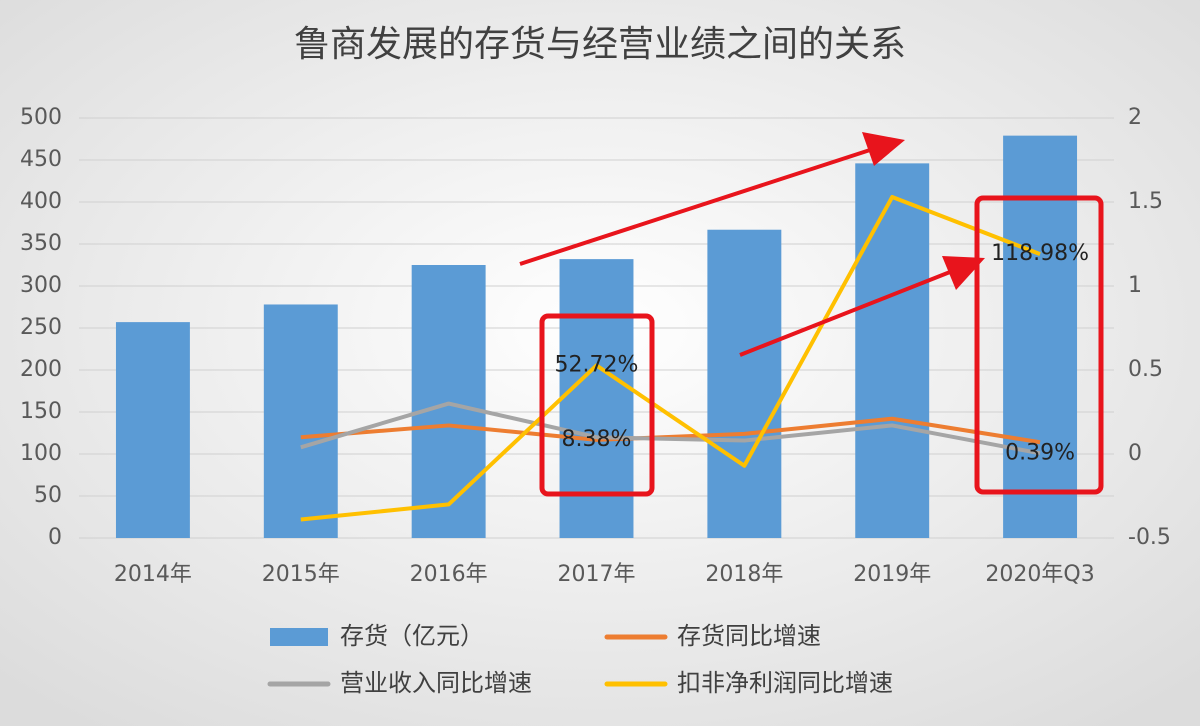  Describe the element at coordinates (1145, 201) in the screenshot. I see `y2-tick-label: 1.5` at that location.